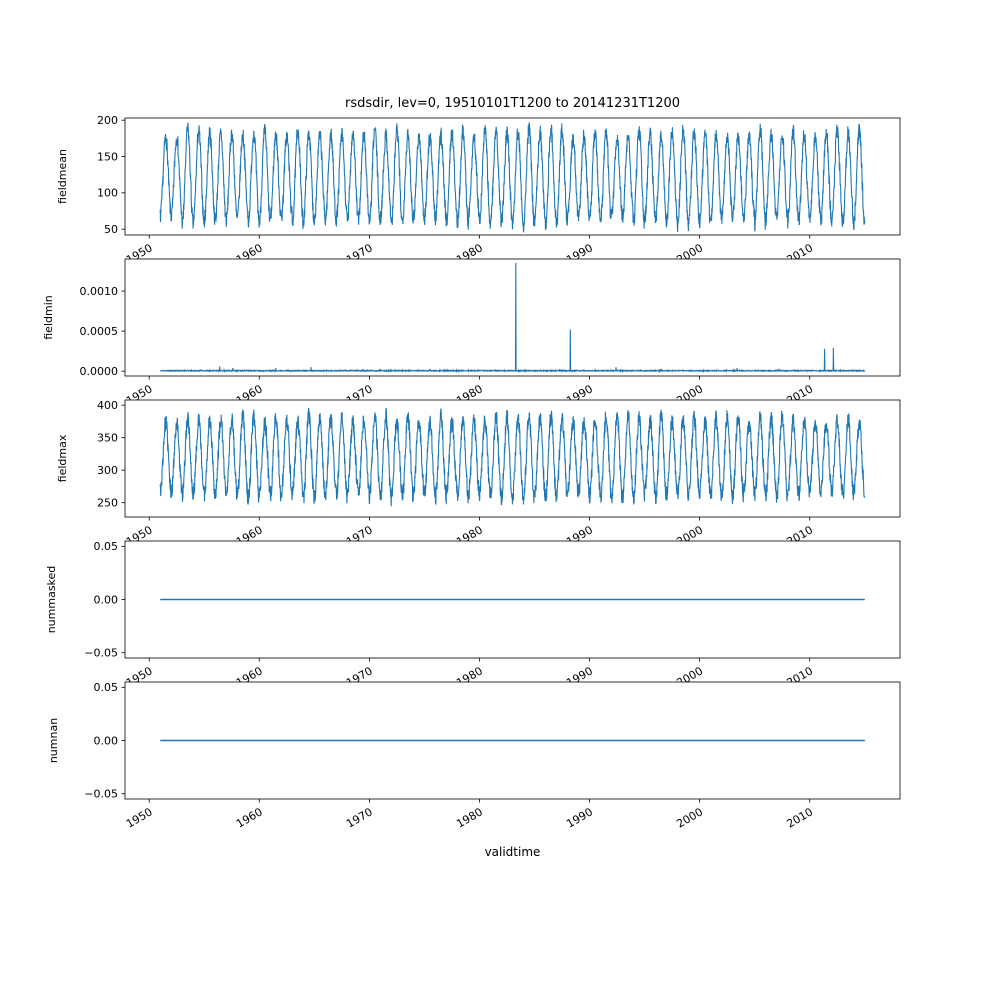  What do you see at coordinates (51, 600) in the screenshot?
I see `y-axis-label: nummasked` at bounding box center [51, 600].